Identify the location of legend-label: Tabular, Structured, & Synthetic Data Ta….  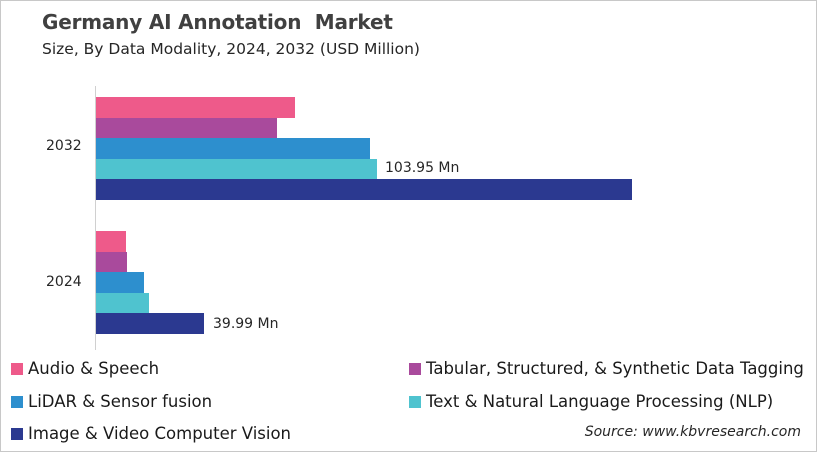
(615, 368).